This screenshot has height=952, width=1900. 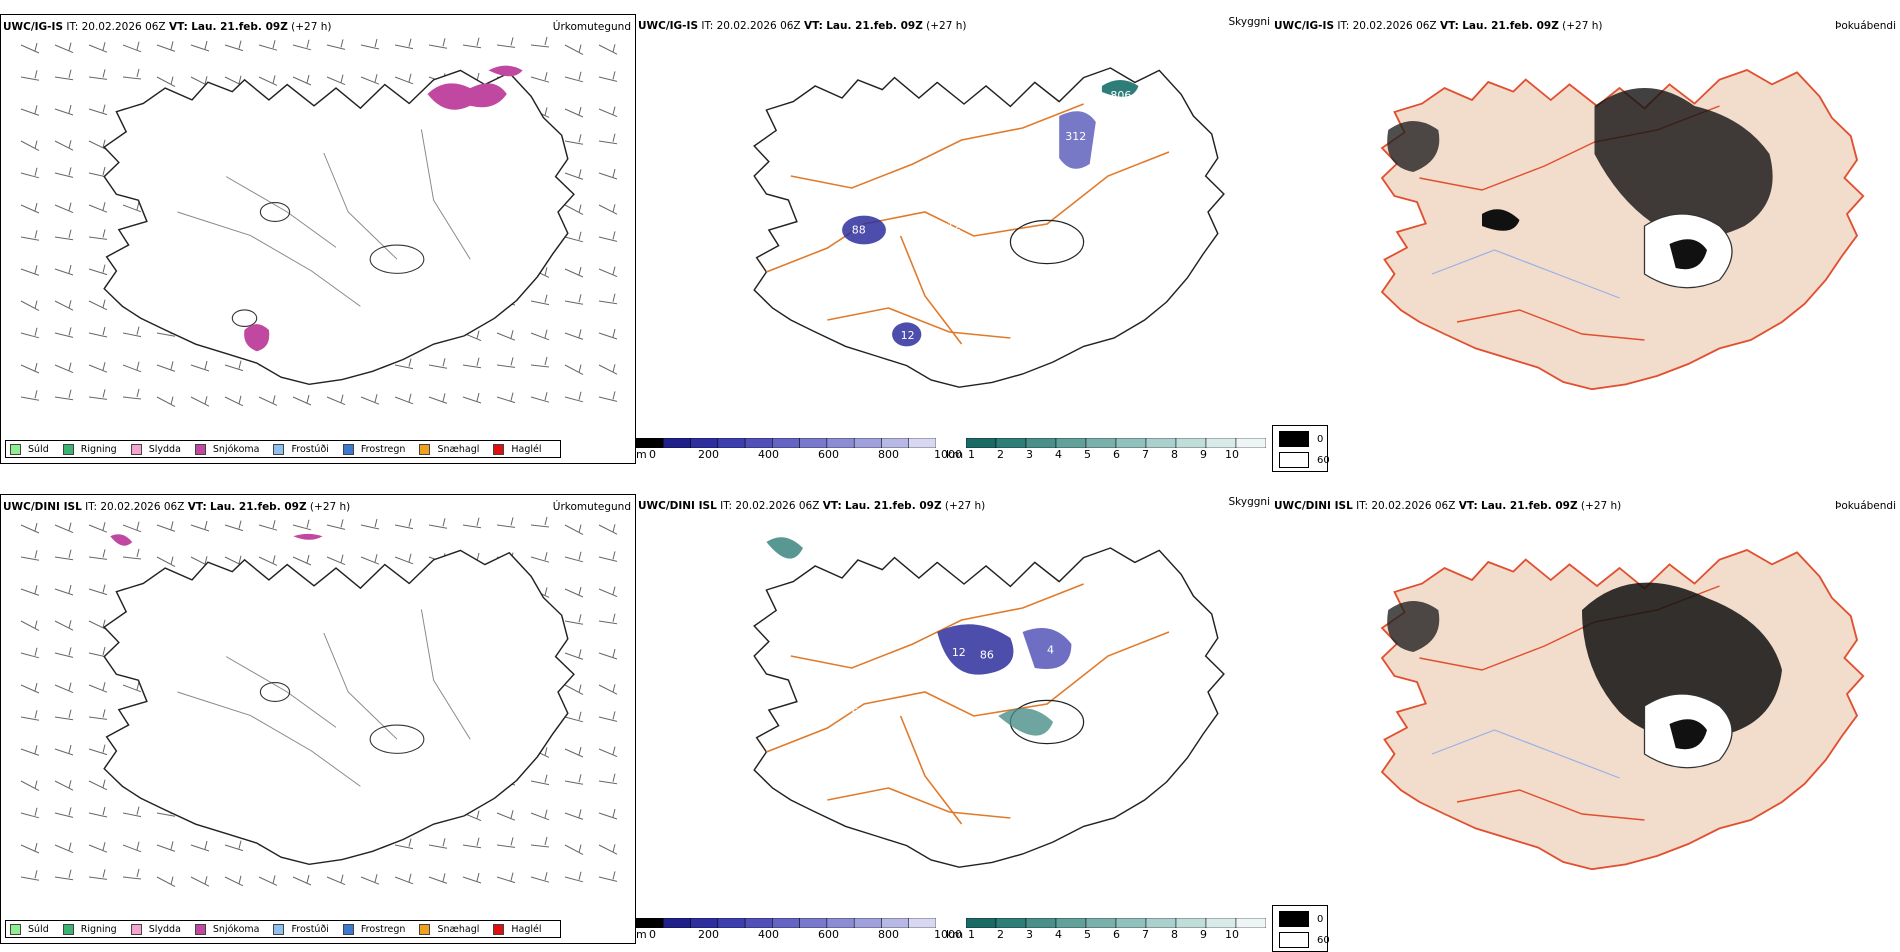 I want to click on low-vis-area, so click(x=1120, y=88).